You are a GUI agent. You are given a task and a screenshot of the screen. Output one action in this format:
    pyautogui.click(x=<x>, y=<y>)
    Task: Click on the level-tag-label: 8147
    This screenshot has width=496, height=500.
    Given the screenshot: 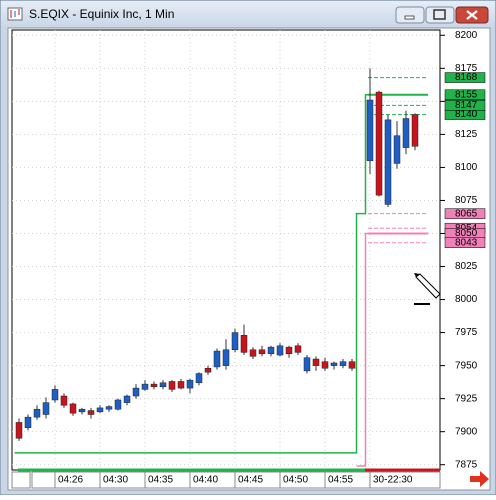 What is the action you would take?
    pyautogui.click(x=466, y=105)
    